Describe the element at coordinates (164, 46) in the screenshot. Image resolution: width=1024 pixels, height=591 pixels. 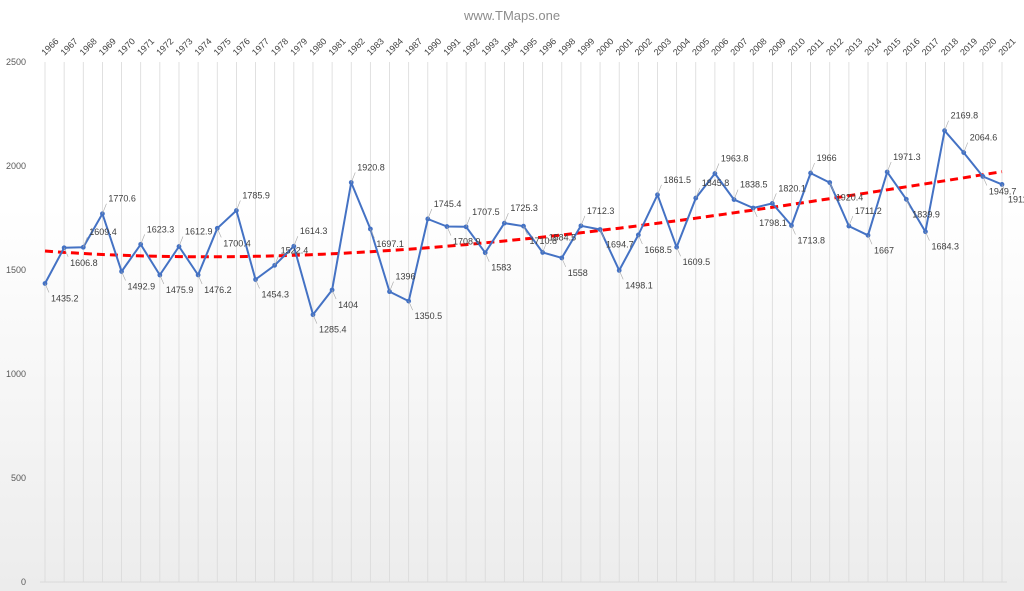
I see `x-tick-label: 1972` at that location.